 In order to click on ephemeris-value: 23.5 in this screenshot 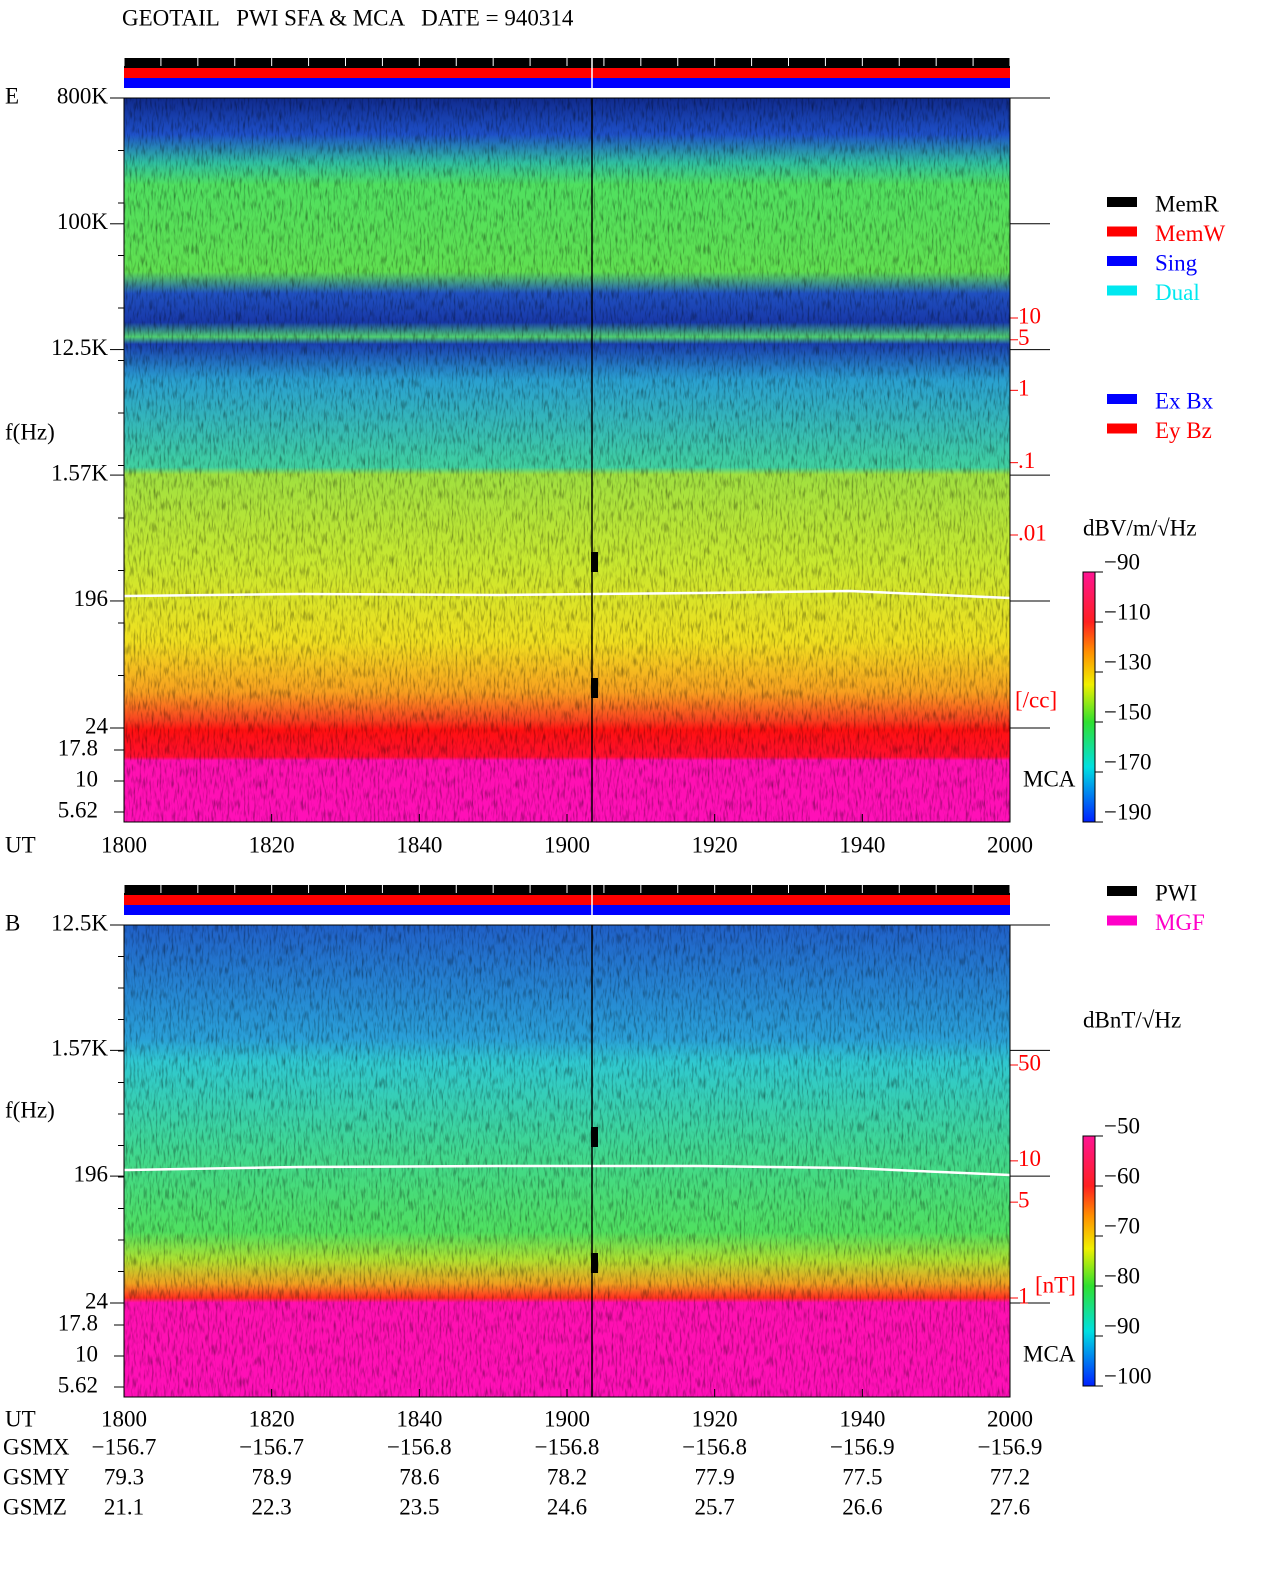, I will do `click(419, 1506)`.